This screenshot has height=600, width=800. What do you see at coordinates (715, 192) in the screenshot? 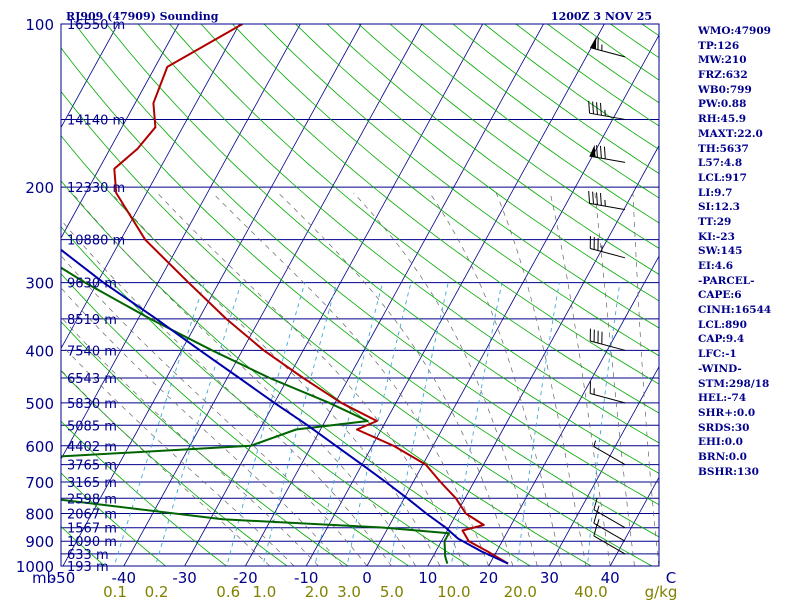
I see `stat-line: LI:9.7` at bounding box center [715, 192].